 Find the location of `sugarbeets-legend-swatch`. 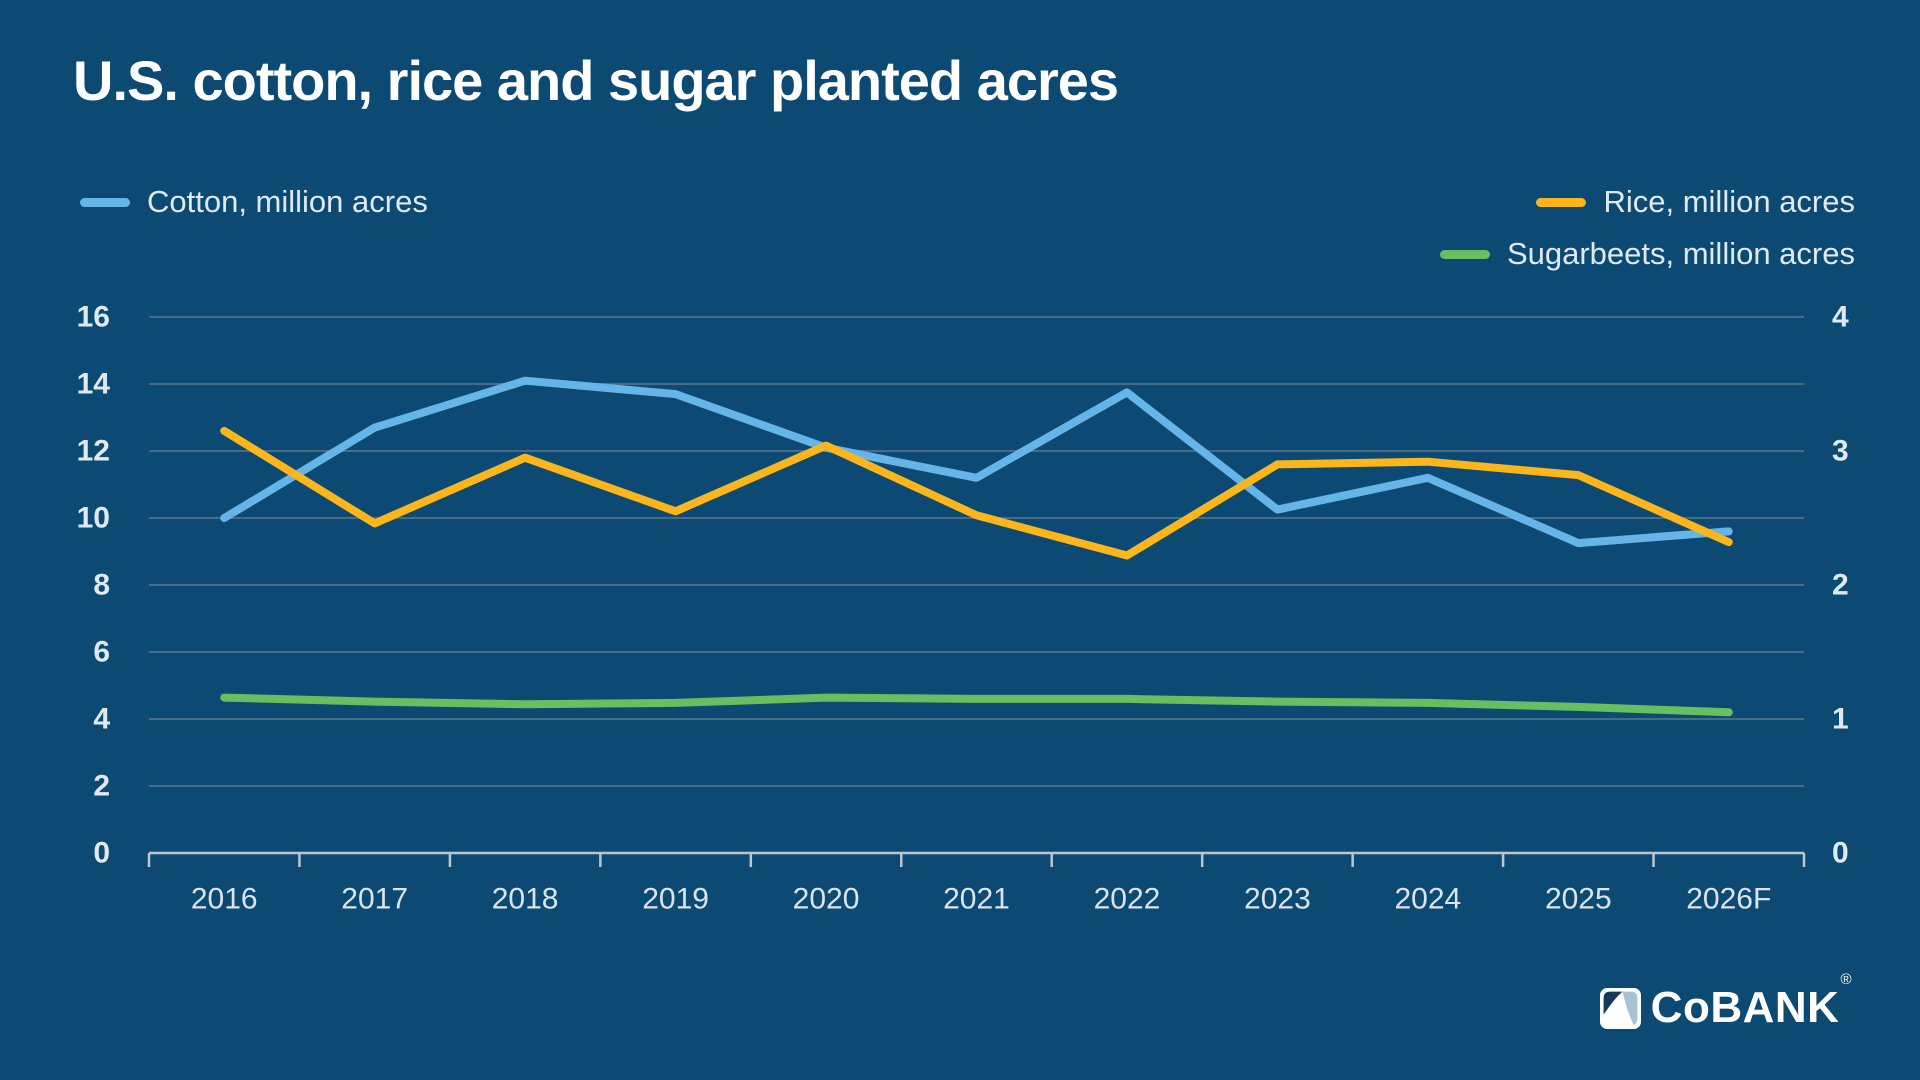

sugarbeets-legend-swatch is located at coordinates (1464, 254).